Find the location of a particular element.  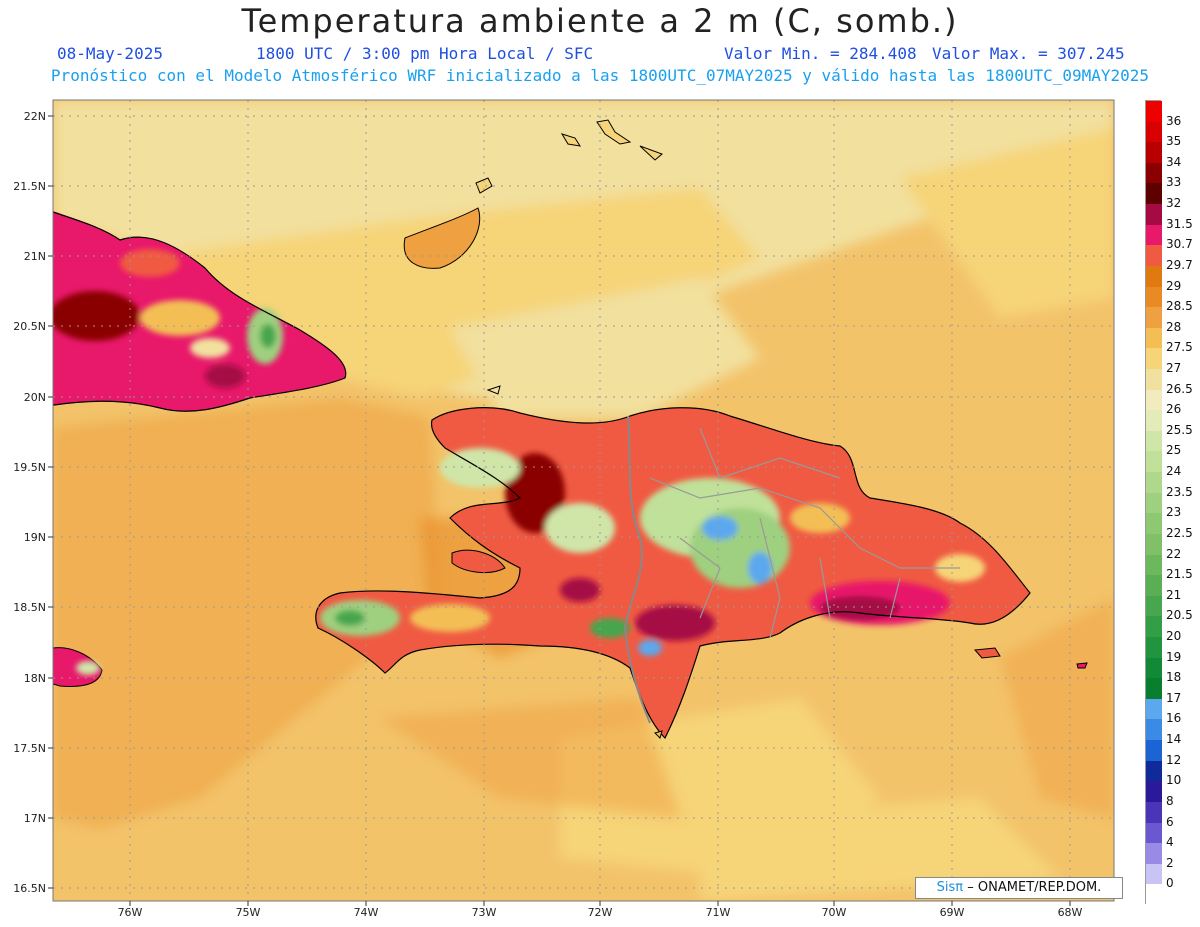

min-value-label: Valor Min. = 284.408 is located at coordinates (820, 53).